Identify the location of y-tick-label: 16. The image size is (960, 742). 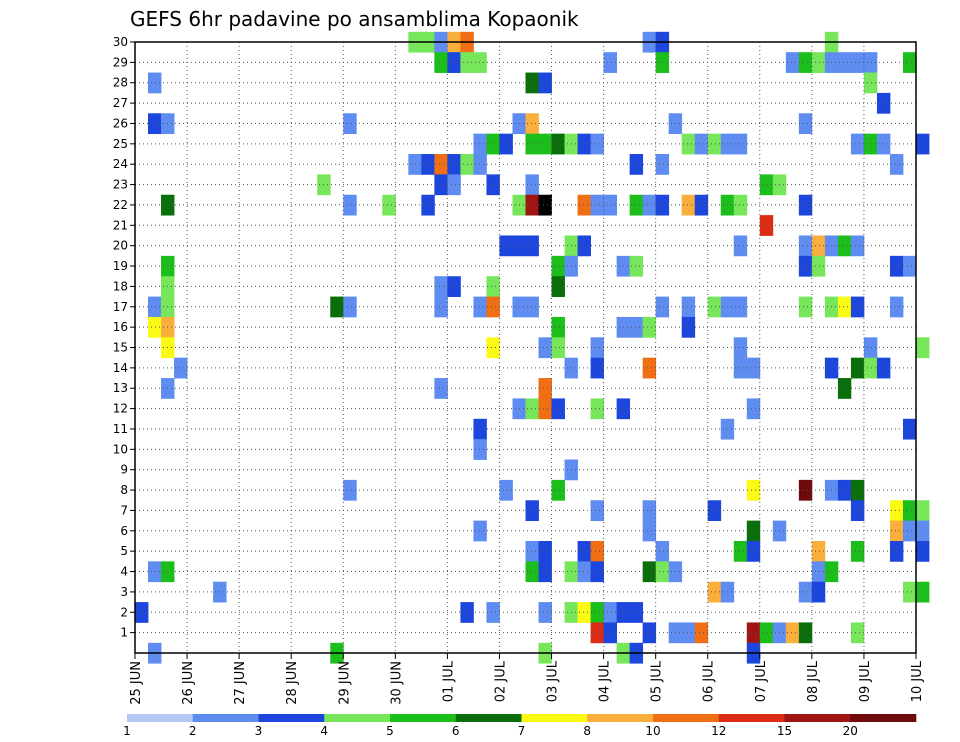
(120, 327).